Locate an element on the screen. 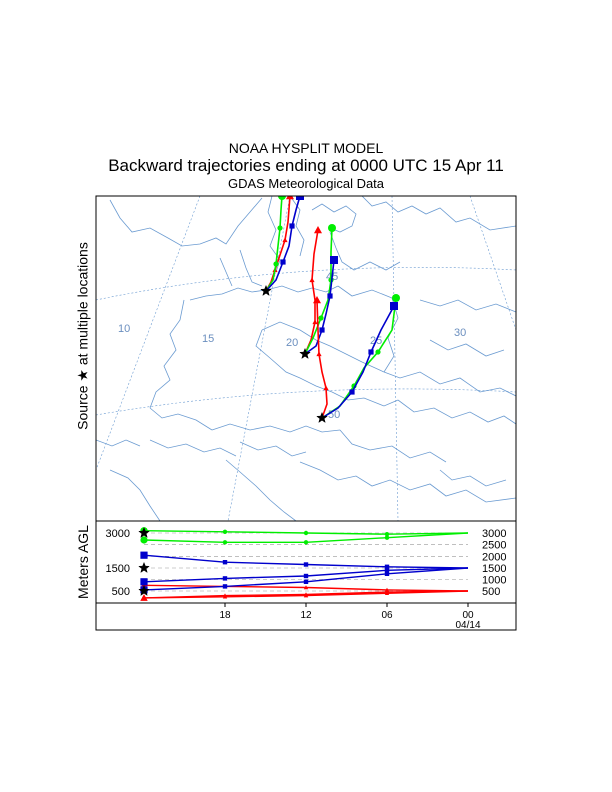  height-right-tick: 1500 is located at coordinates (494, 569).